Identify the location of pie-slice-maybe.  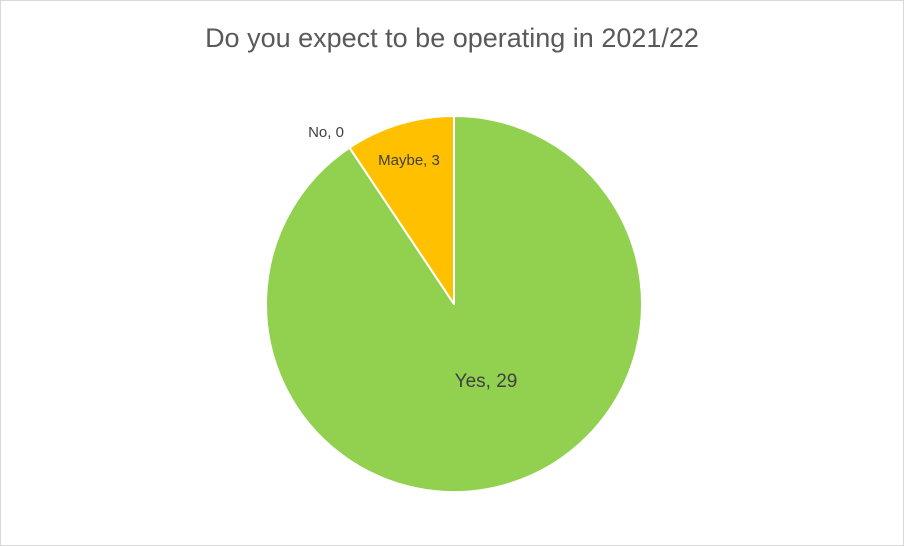
(401, 210).